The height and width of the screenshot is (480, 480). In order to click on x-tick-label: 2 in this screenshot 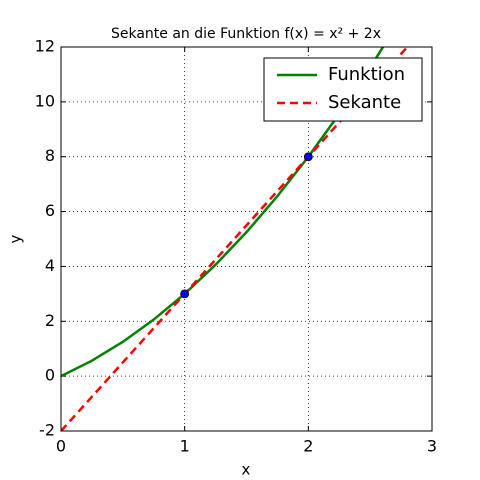, I will do `click(308, 446)`.